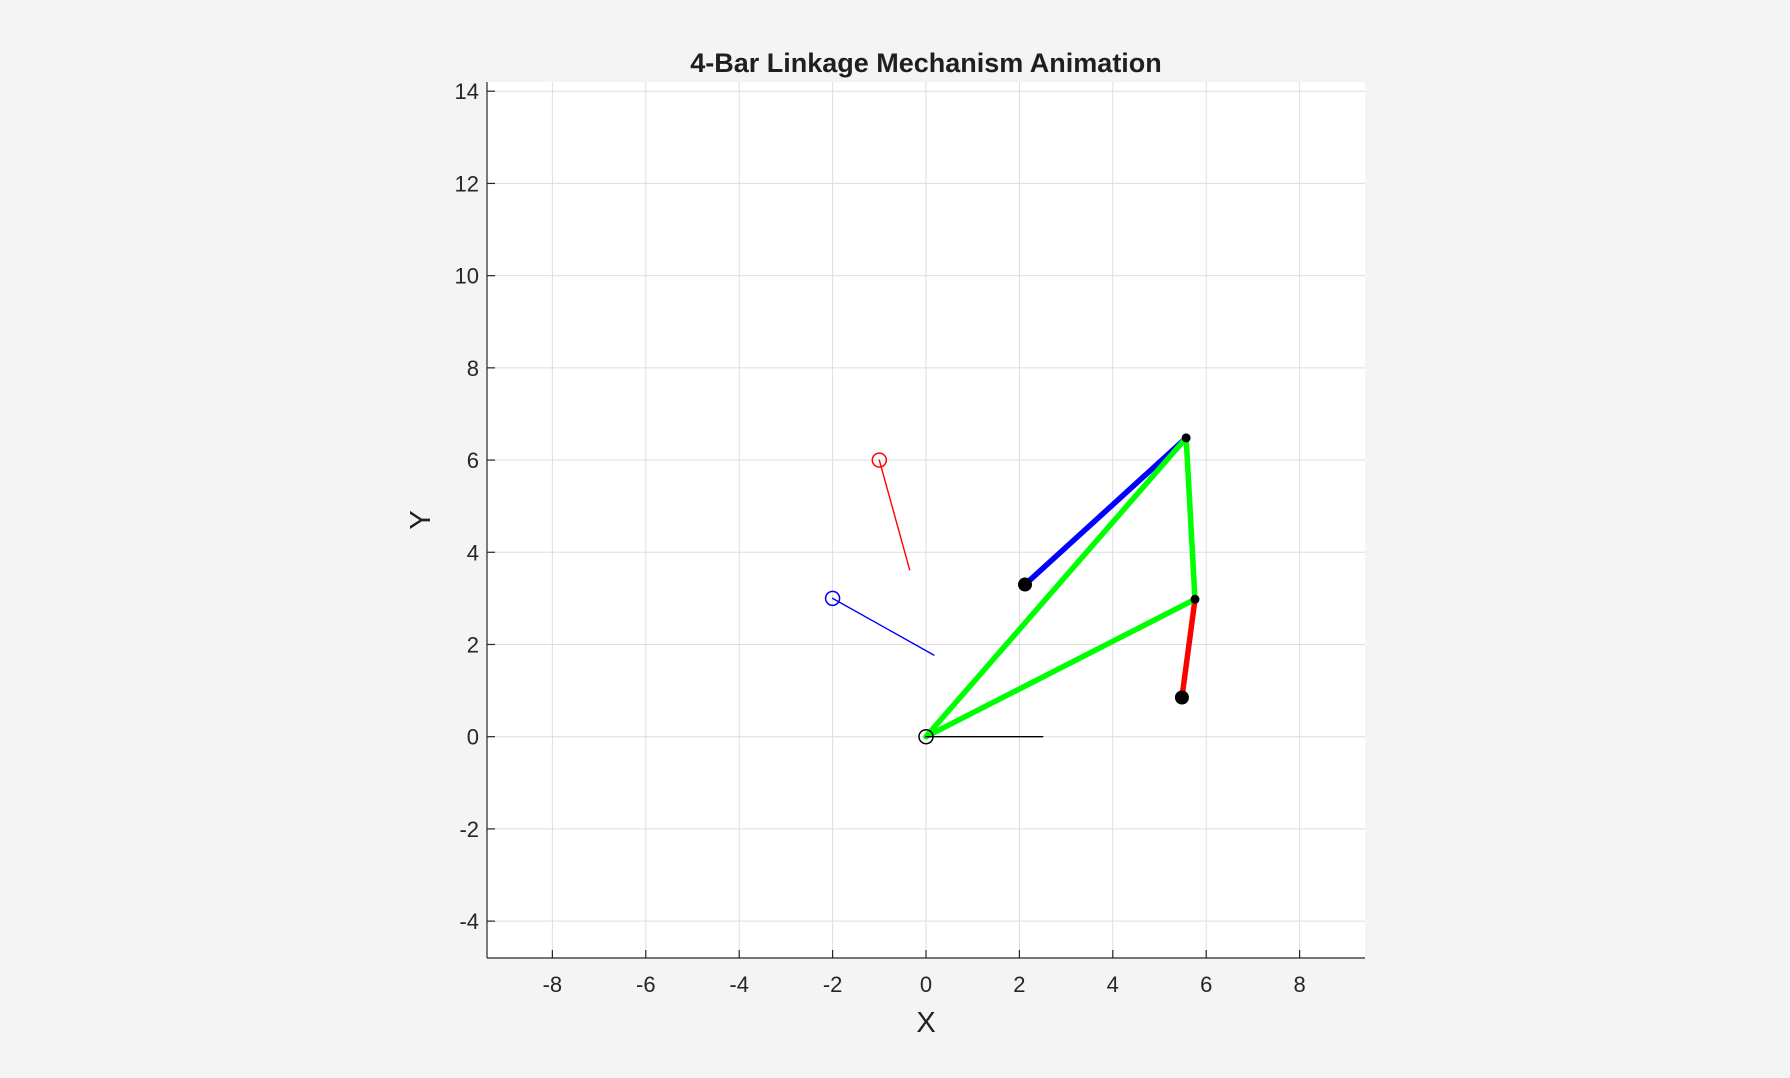 Image resolution: width=1790 pixels, height=1078 pixels. What do you see at coordinates (469, 921) in the screenshot?
I see `y-tick-label: -4` at bounding box center [469, 921].